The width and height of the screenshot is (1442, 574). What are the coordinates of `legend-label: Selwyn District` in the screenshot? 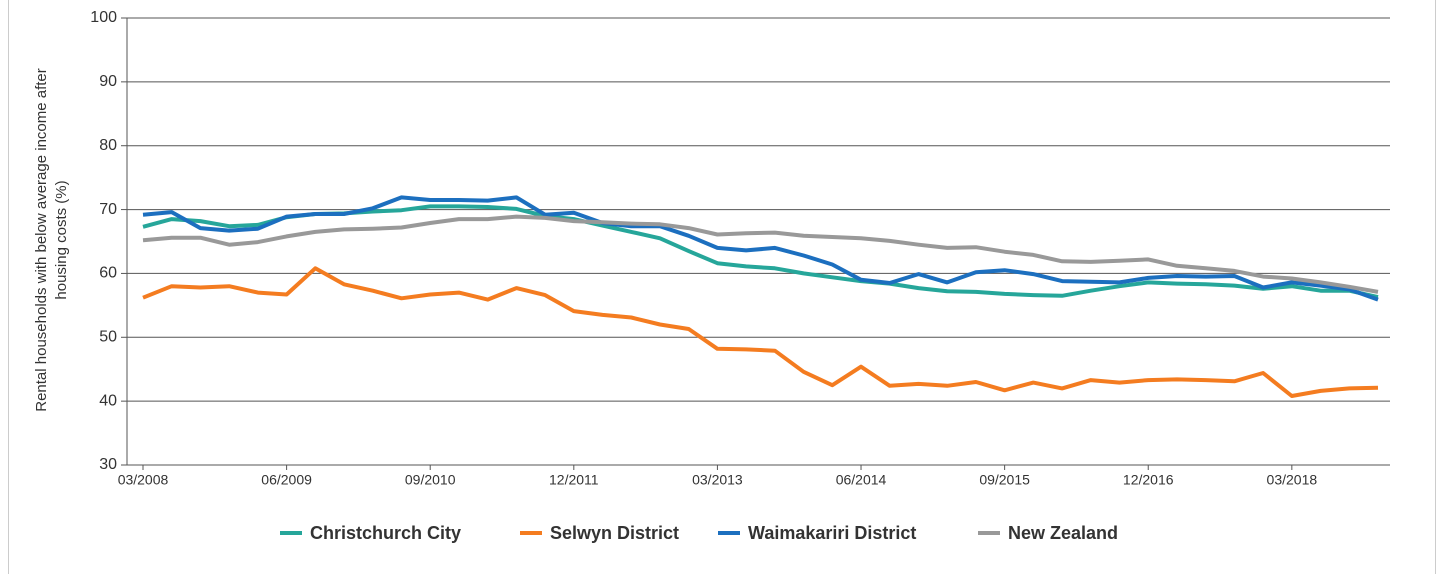 It's located at (614, 533).